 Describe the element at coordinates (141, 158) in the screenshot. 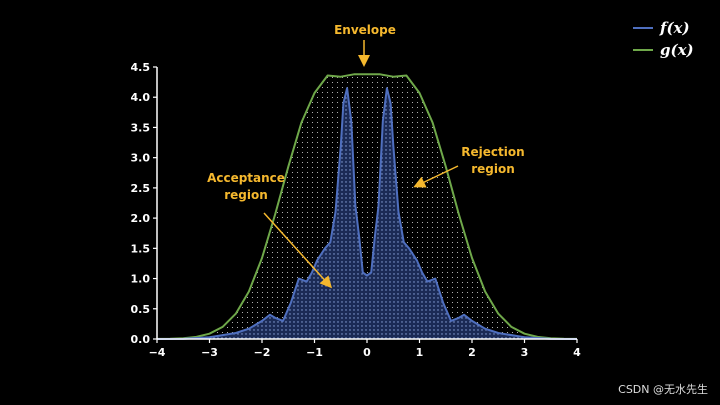

I see `y-tick-label: 3.0` at that location.